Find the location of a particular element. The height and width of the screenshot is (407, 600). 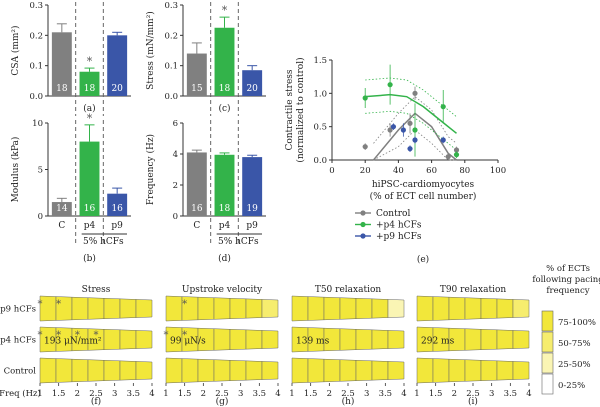

y-axis-label: (normalized to control) is located at coordinates (300, 109).